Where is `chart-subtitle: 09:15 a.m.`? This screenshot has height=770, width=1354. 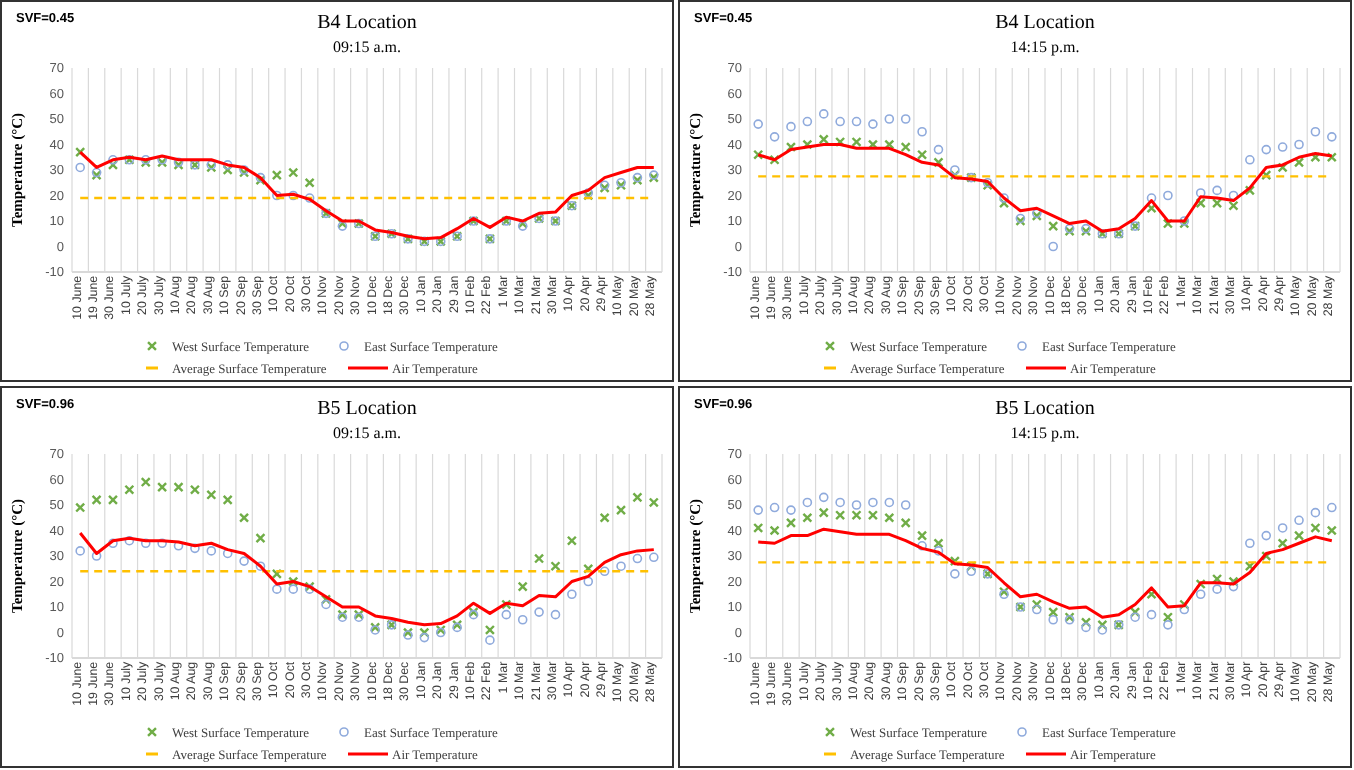 chart-subtitle: 09:15 a.m. is located at coordinates (367, 433).